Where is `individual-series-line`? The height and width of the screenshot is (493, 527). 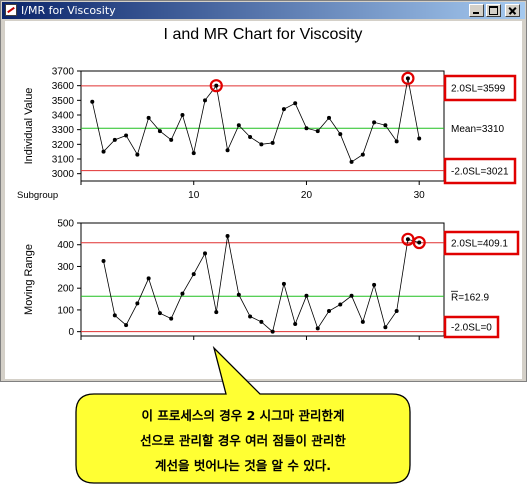
individual-series-line is located at coordinates (255, 120).